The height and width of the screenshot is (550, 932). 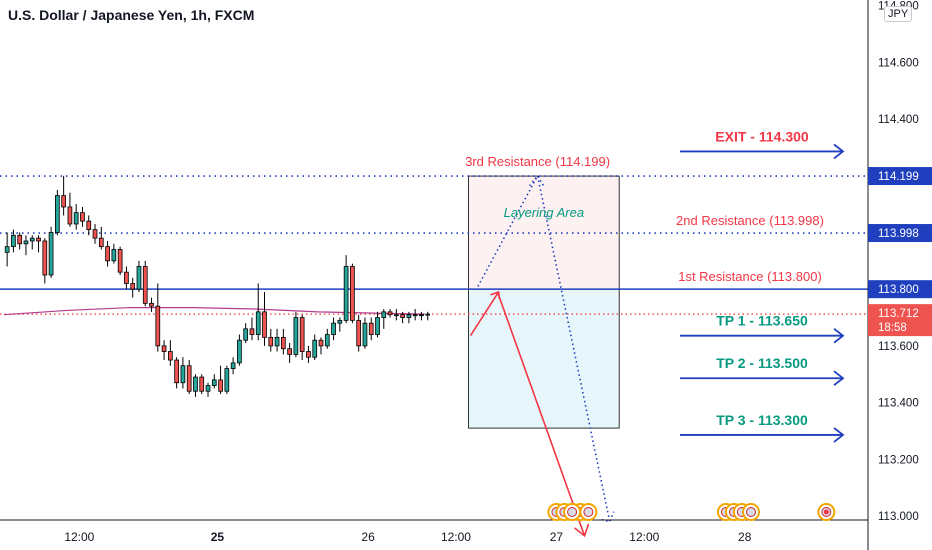 What do you see at coordinates (892, 328) in the screenshot?
I see `bar-countdown: 18:58` at bounding box center [892, 328].